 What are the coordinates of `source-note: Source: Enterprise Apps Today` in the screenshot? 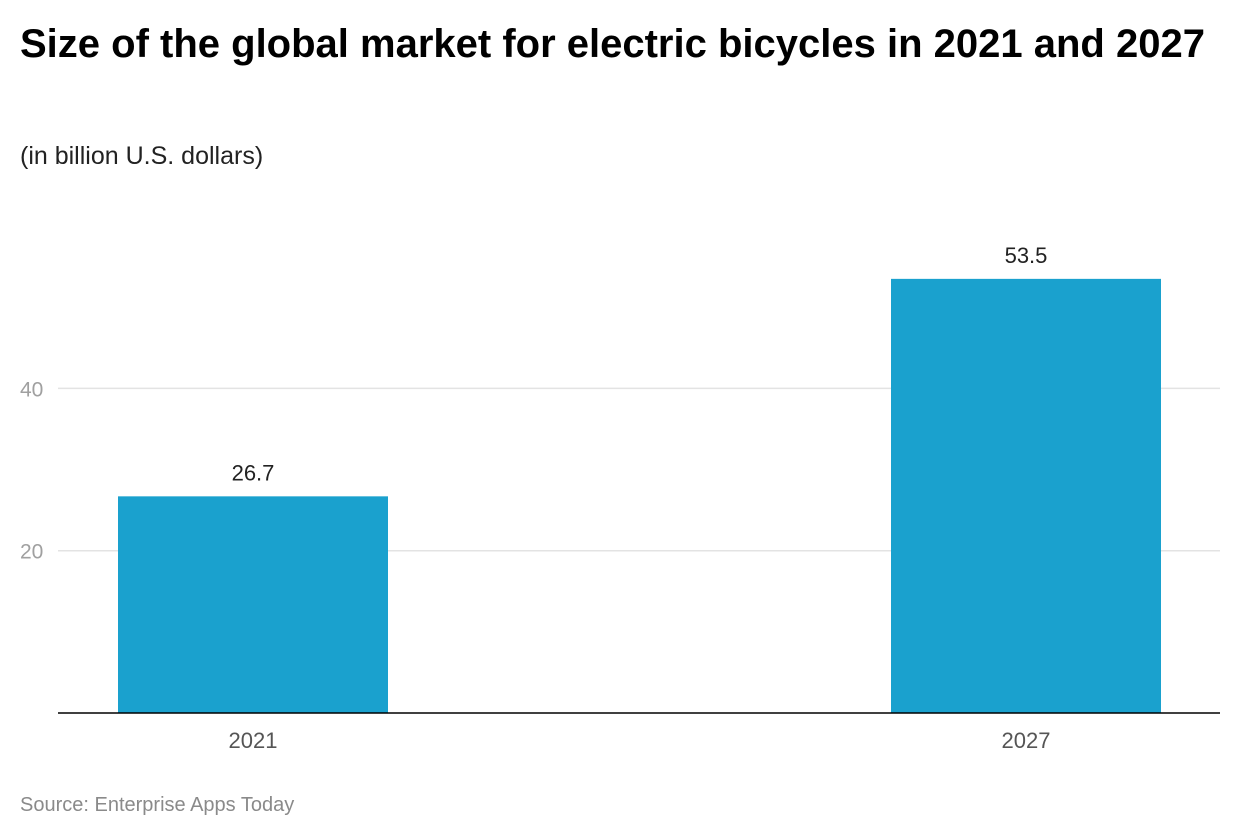 It's located at (157, 805).